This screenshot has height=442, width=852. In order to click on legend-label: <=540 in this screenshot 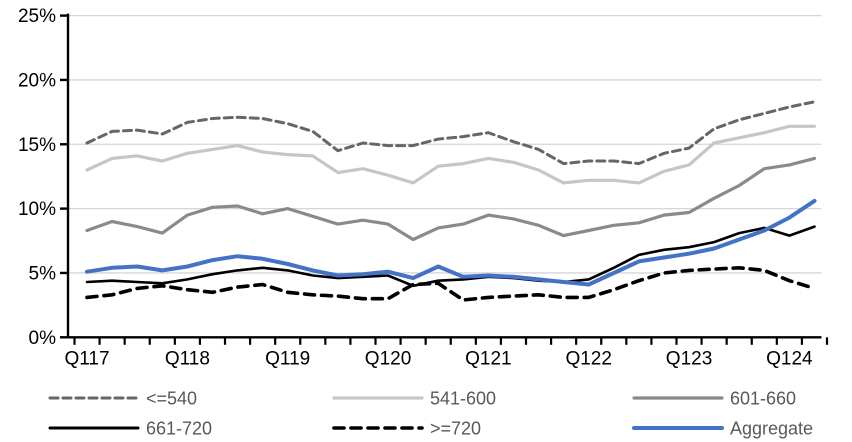, I will do `click(171, 399)`.